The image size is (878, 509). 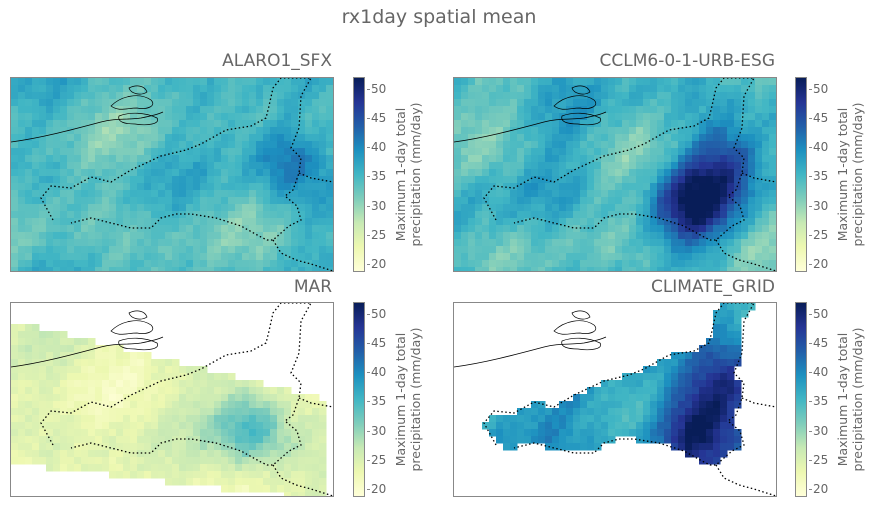 What do you see at coordinates (818, 459) in the screenshot?
I see `colorbar-tick: 25` at bounding box center [818, 459].